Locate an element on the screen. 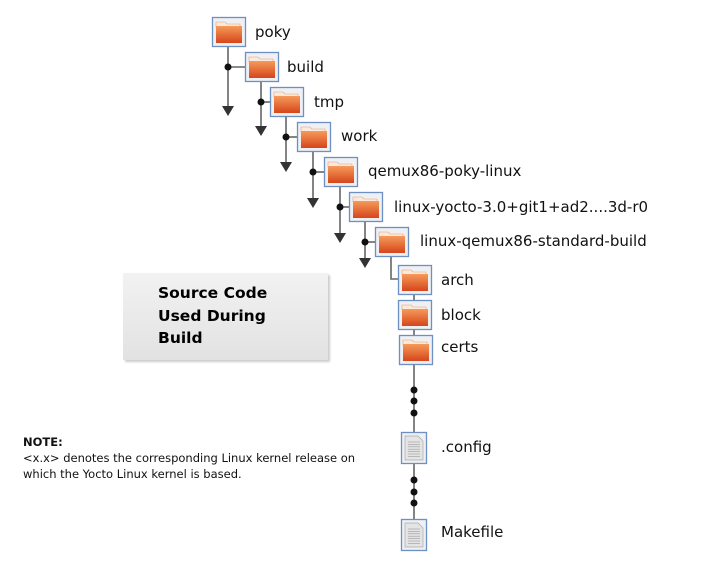 The image size is (705, 581). source-code-callout: Source Code Used During Build is located at coordinates (225, 316).